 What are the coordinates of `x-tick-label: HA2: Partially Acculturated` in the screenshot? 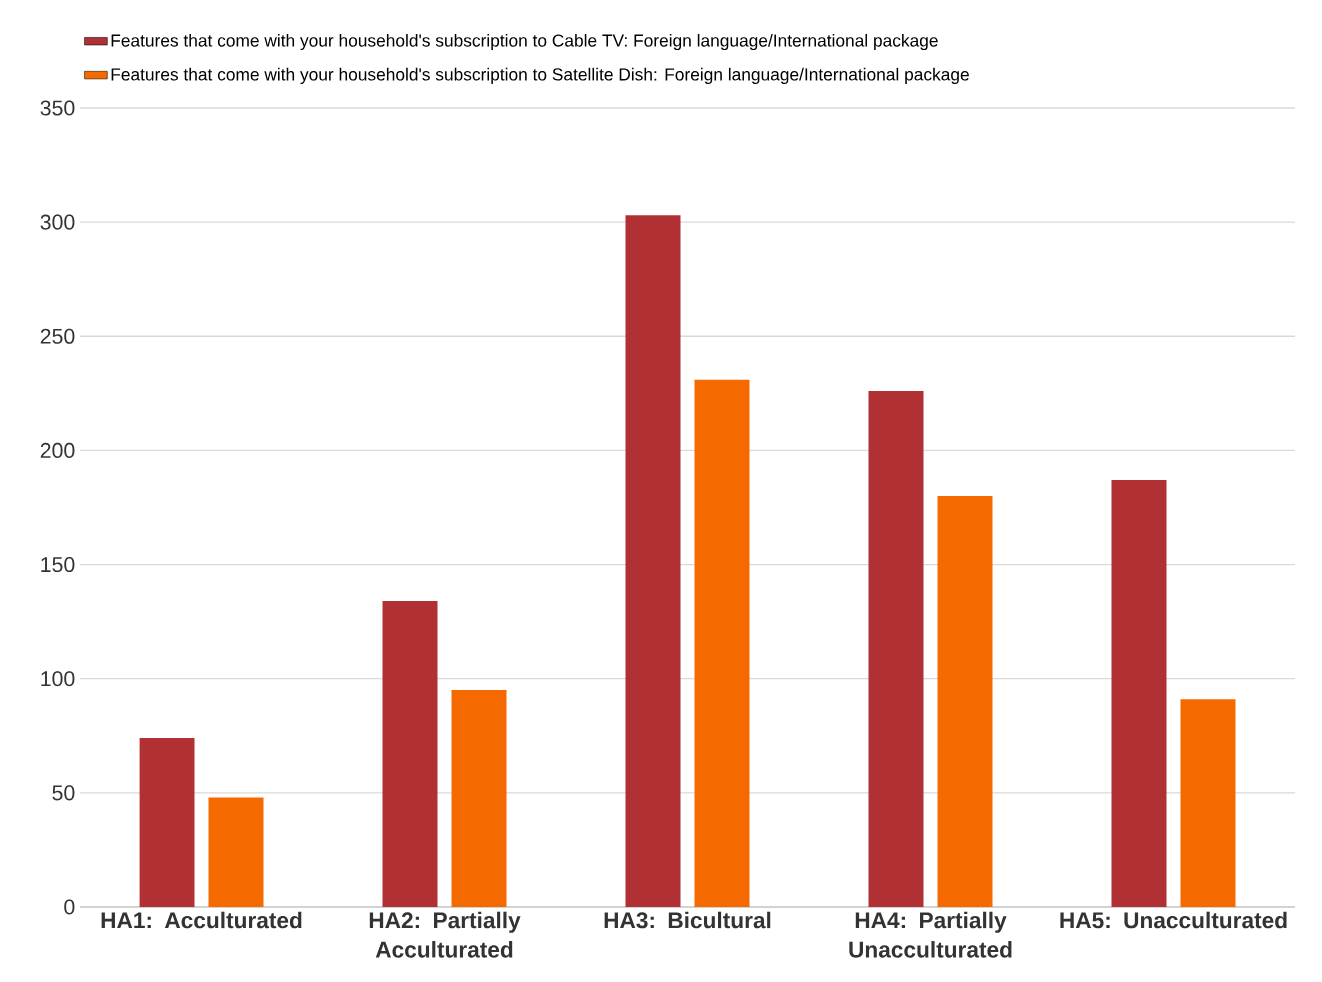 It's located at (445, 934).